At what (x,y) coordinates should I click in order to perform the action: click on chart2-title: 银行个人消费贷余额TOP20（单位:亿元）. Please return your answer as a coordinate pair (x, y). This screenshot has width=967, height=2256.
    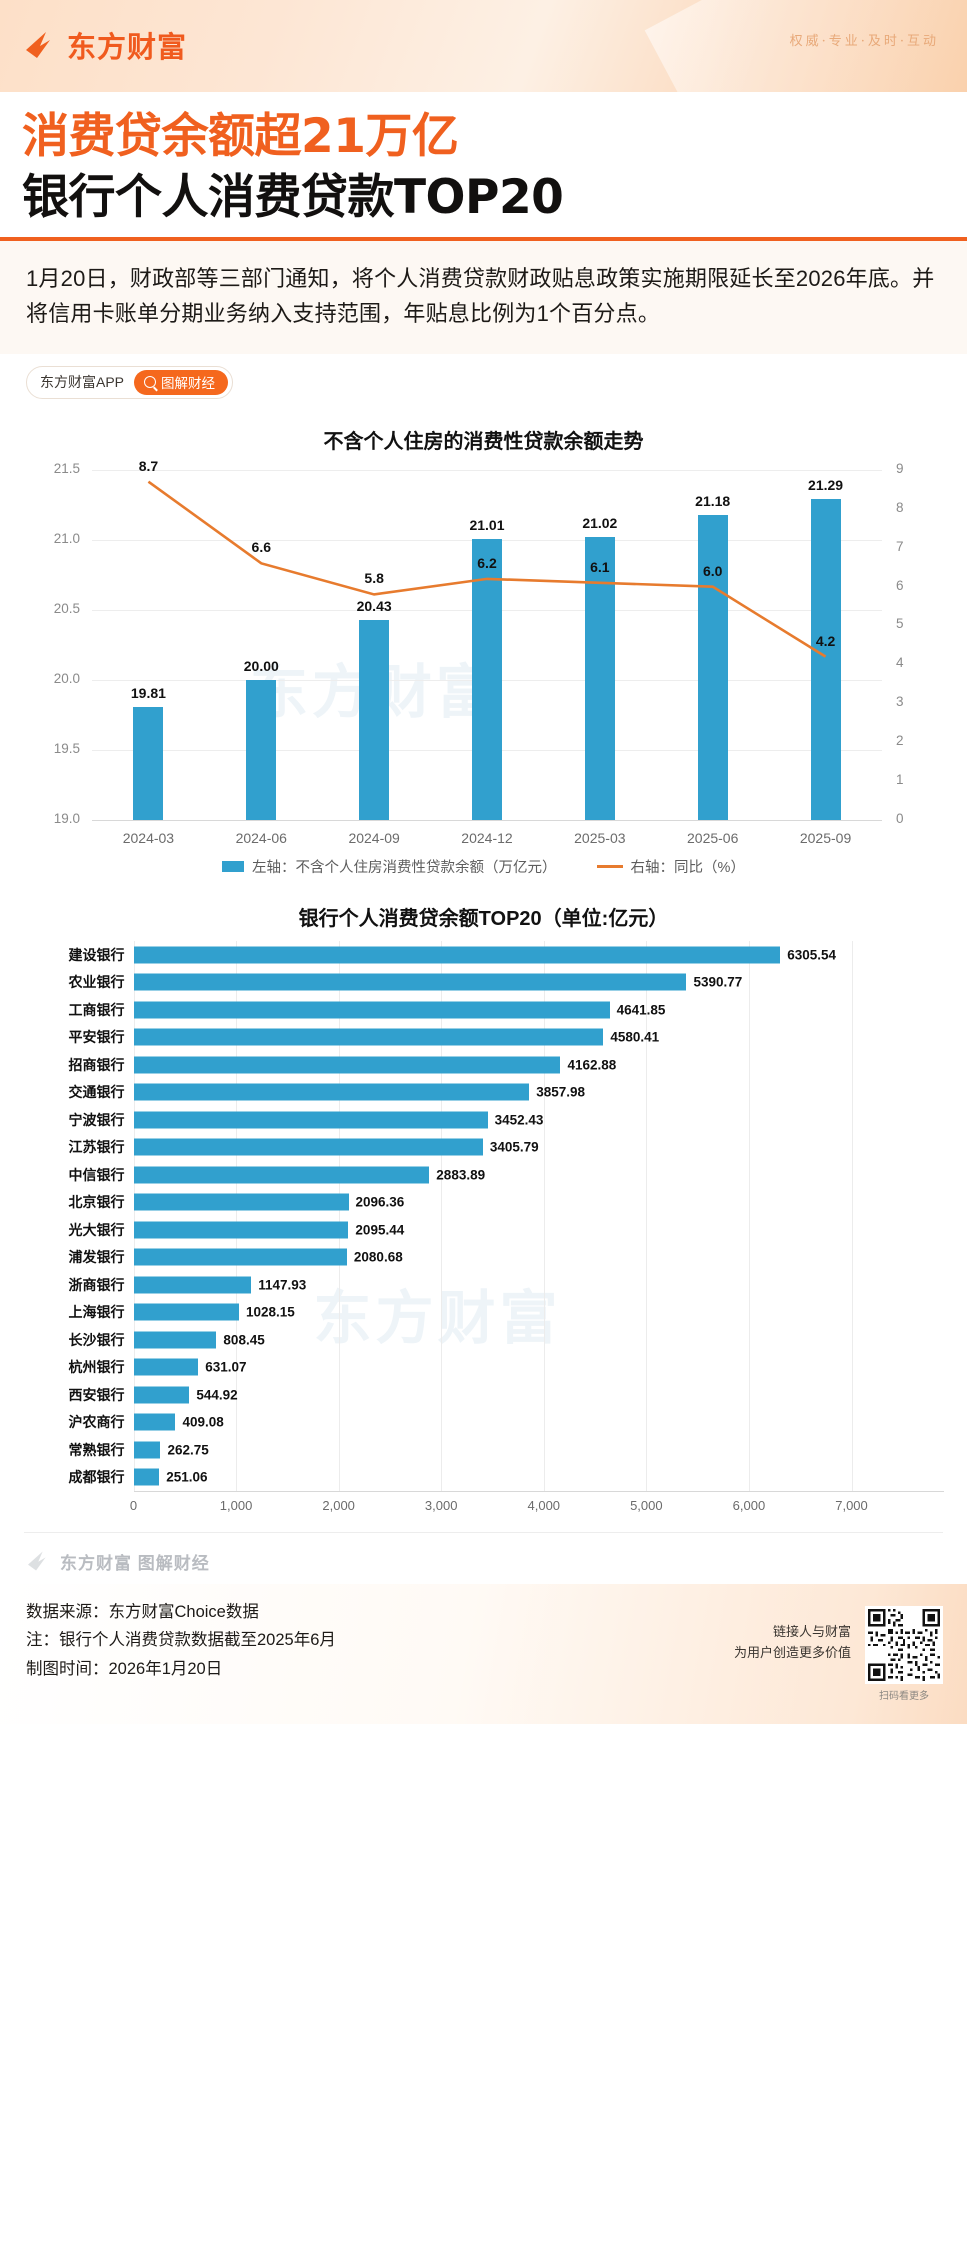
    Looking at the image, I should click on (483, 918).